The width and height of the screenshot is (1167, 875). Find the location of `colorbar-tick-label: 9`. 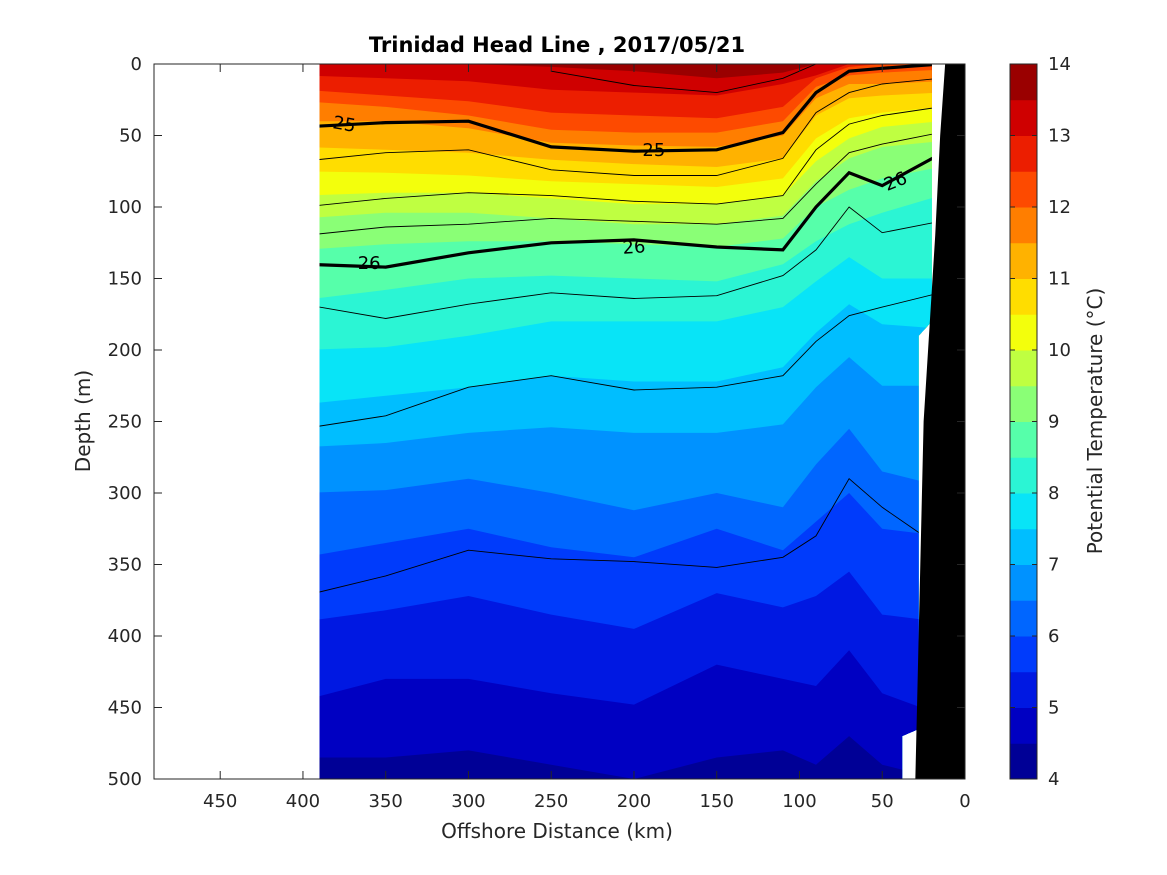

colorbar-tick-label: 9 is located at coordinates (1053, 422).